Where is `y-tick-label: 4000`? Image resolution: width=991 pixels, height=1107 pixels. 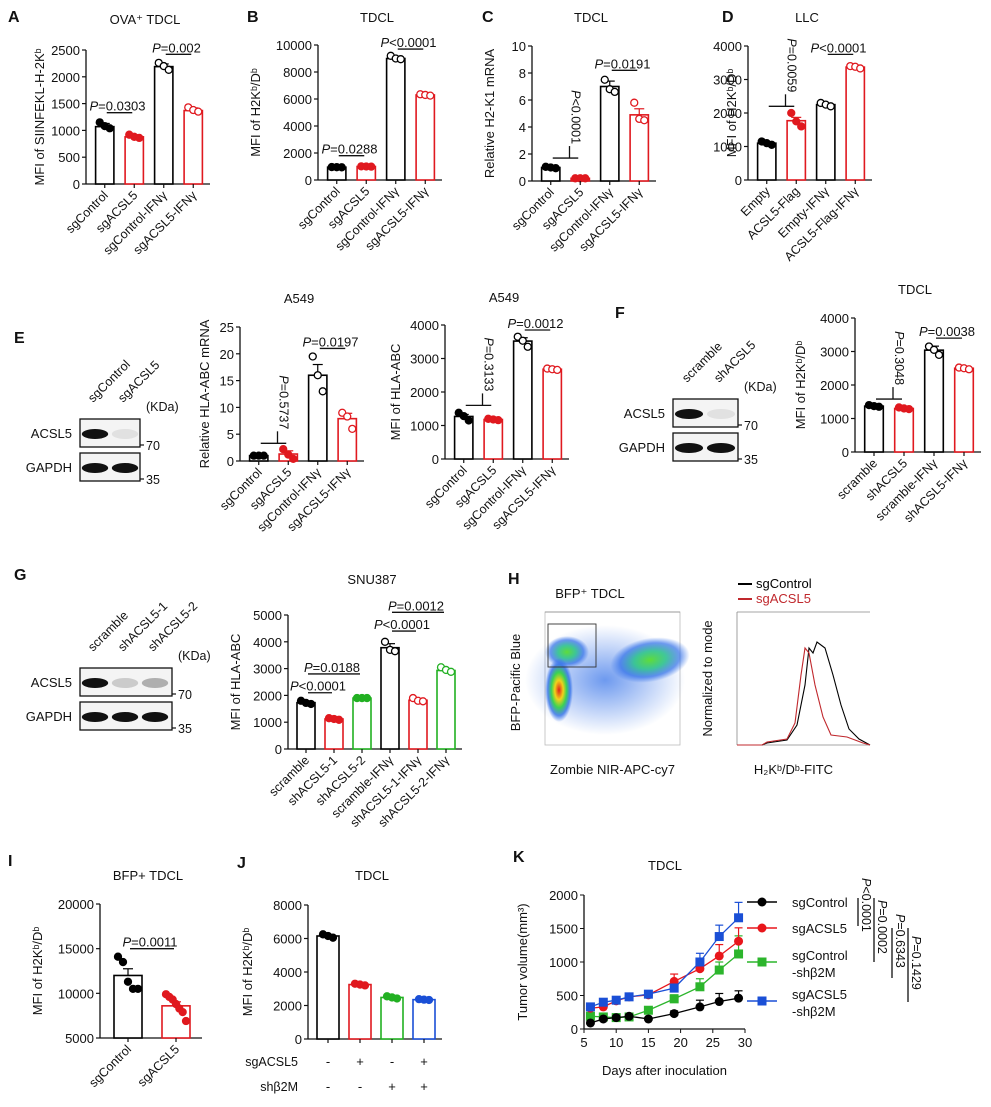
y-tick-label: 4000 is located at coordinates (287, 972).